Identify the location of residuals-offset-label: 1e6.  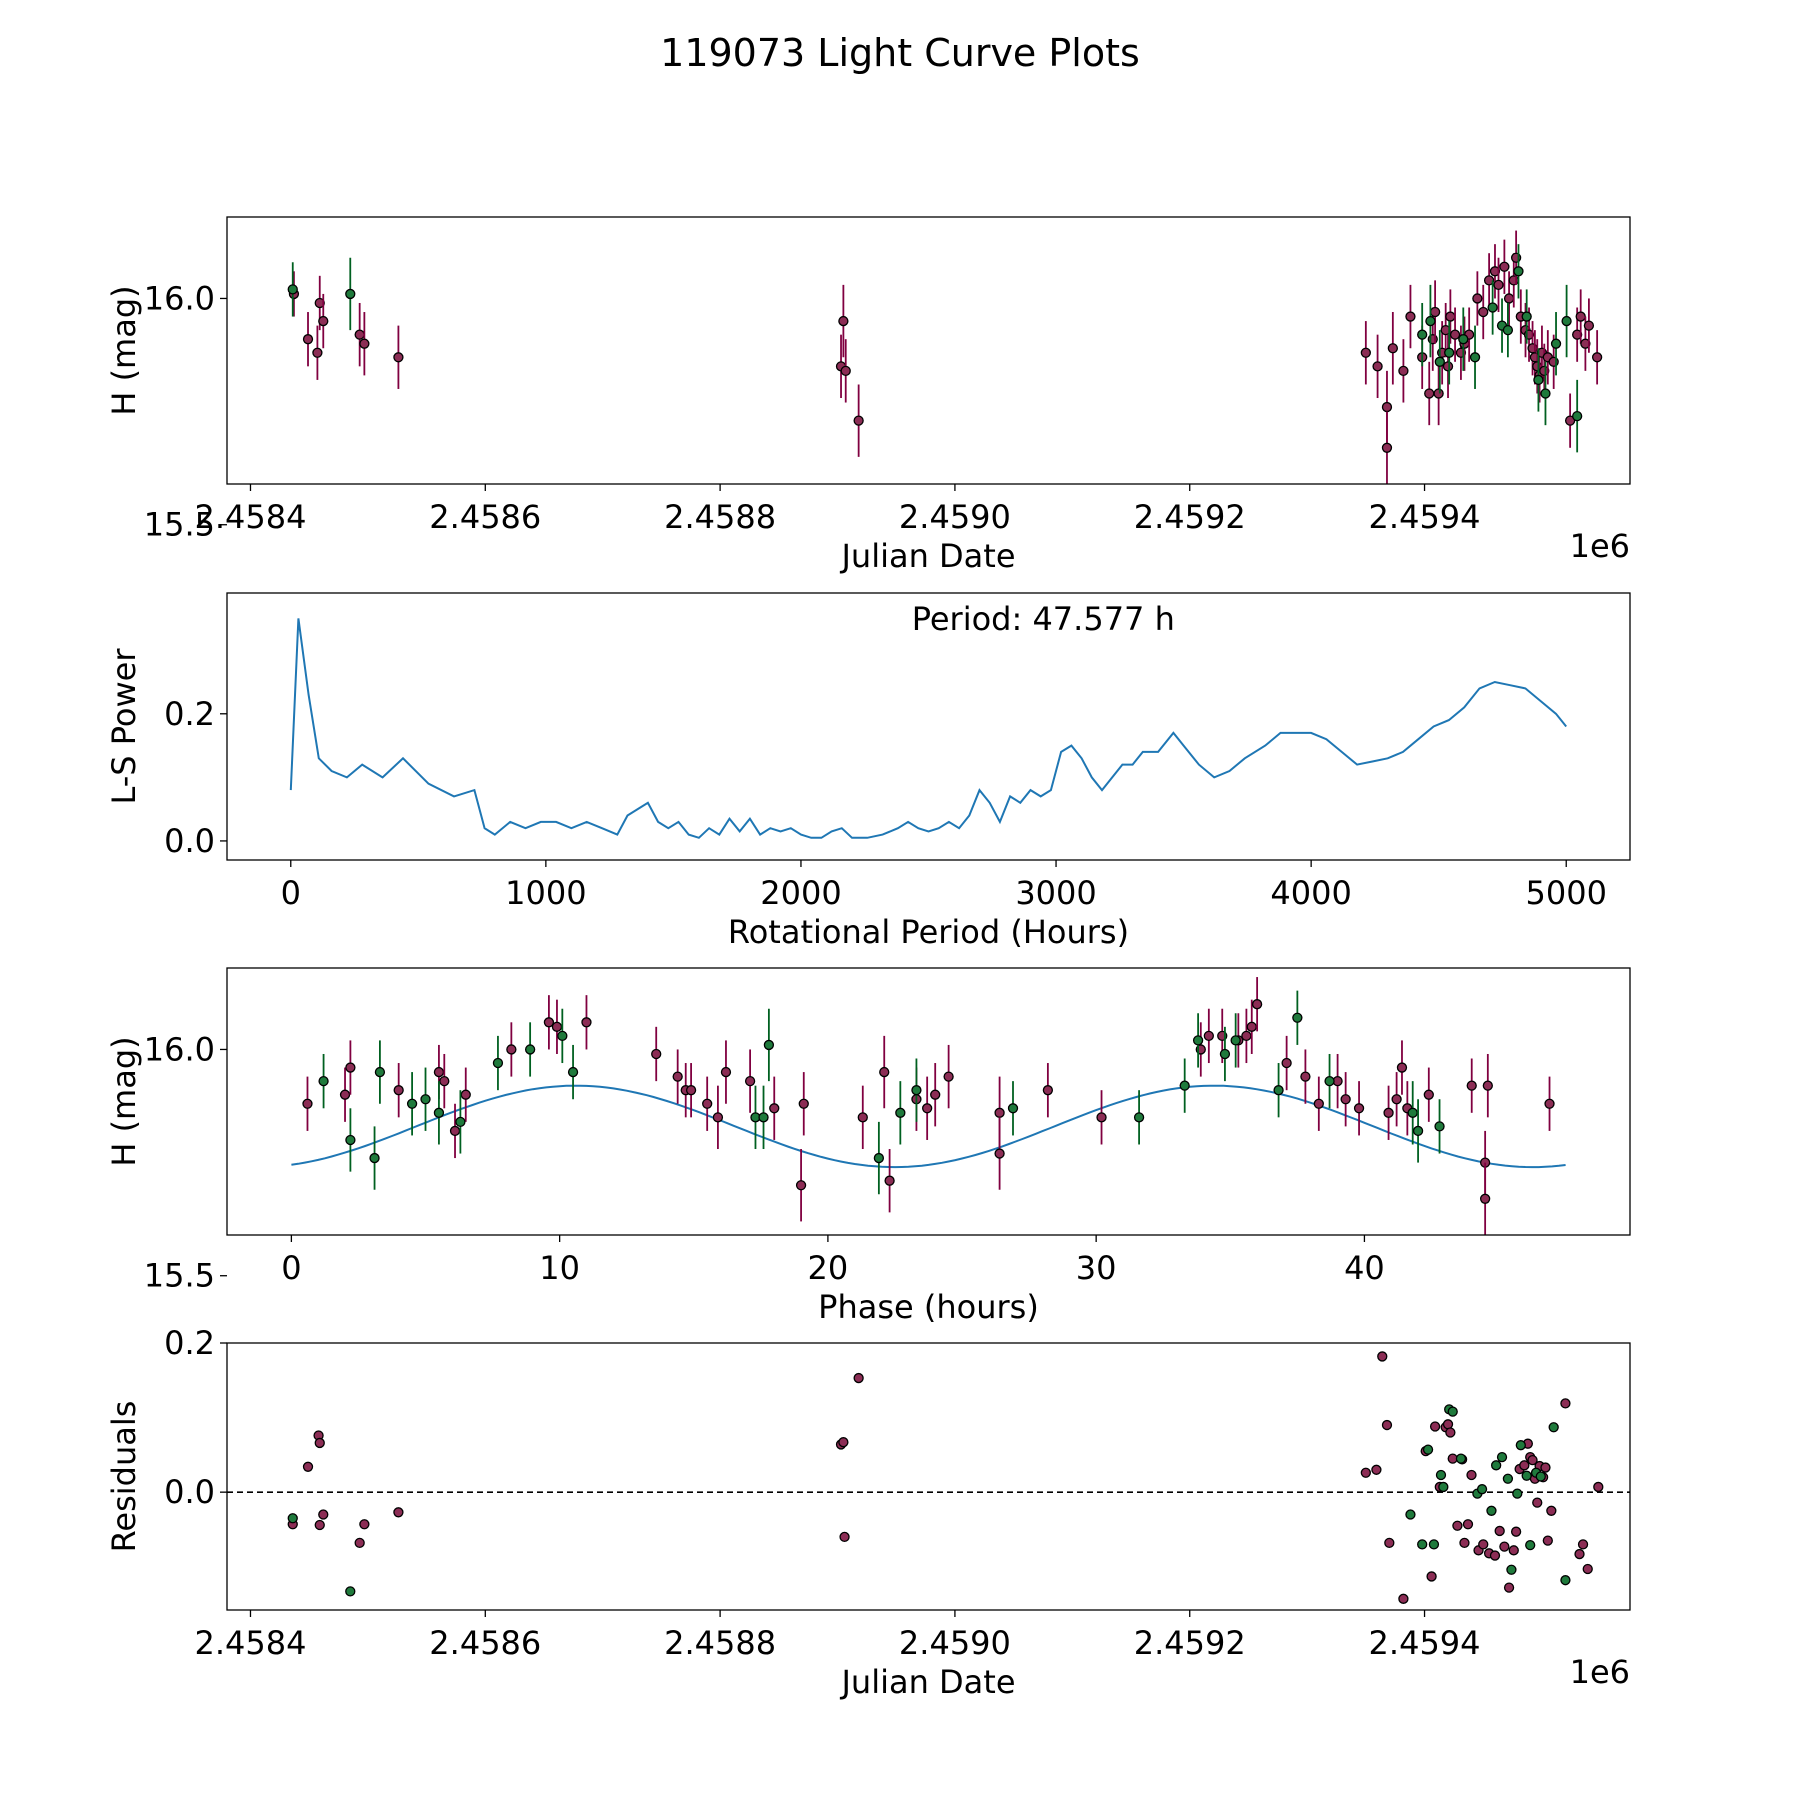
(1600, 1672).